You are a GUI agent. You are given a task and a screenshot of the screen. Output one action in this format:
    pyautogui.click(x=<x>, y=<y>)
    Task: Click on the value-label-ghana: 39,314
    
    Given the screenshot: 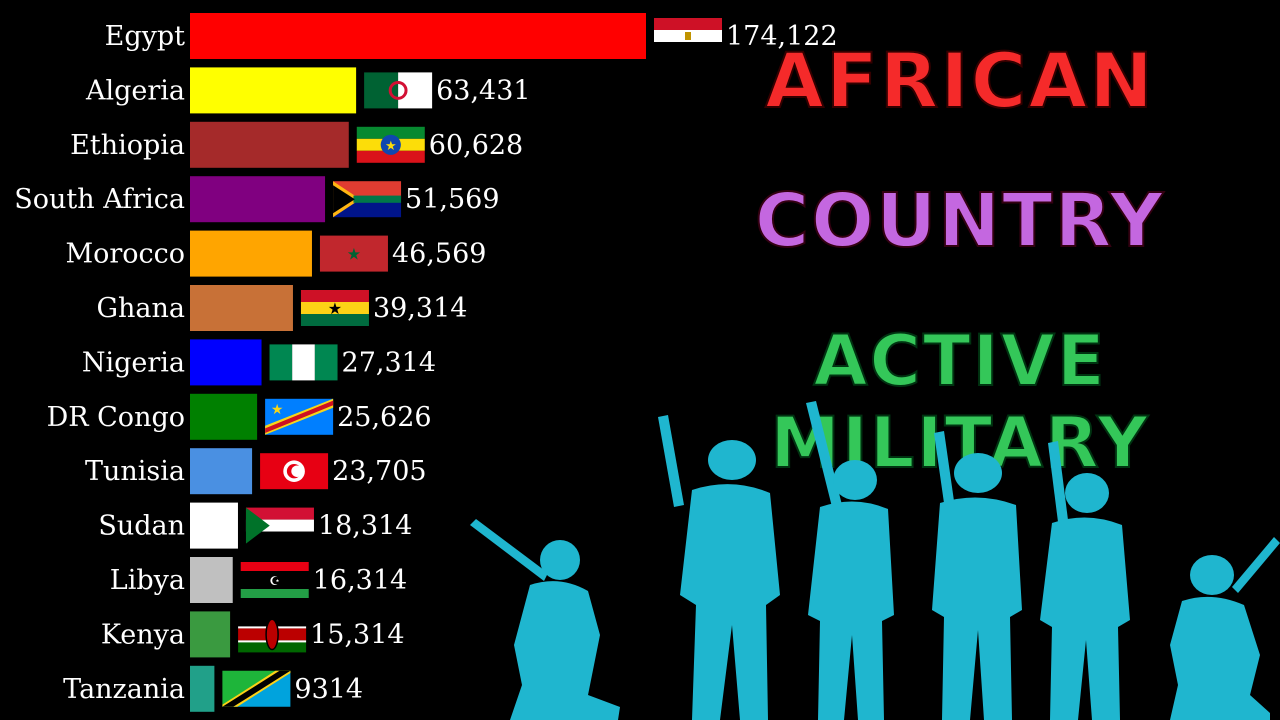 What is the action you would take?
    pyautogui.click(x=420, y=308)
    